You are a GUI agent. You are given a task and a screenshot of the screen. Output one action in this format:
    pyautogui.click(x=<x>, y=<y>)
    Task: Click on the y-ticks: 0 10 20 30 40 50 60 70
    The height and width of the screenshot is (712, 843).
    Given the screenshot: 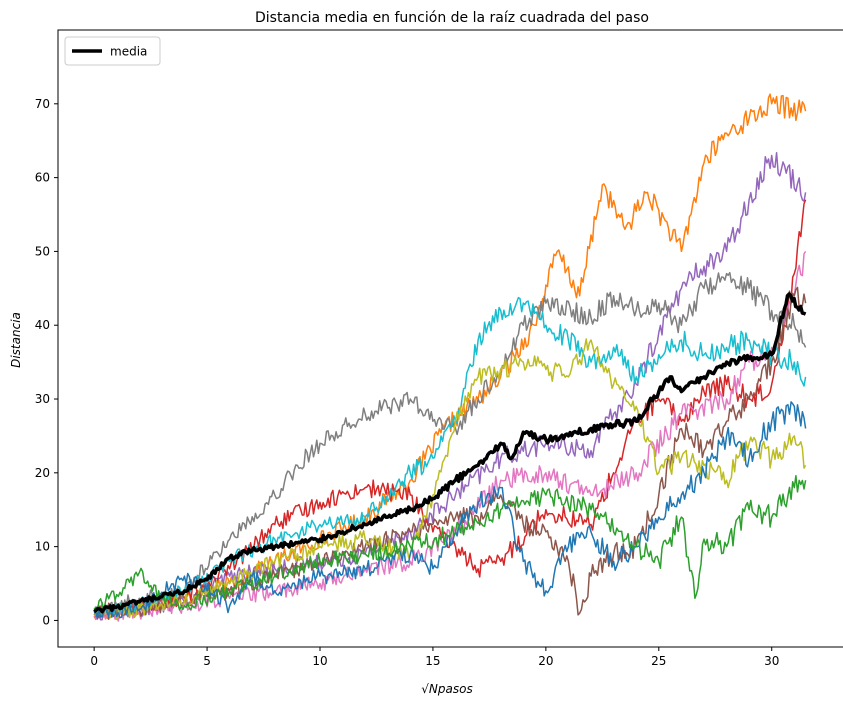 What is the action you would take?
    pyautogui.click(x=46, y=362)
    